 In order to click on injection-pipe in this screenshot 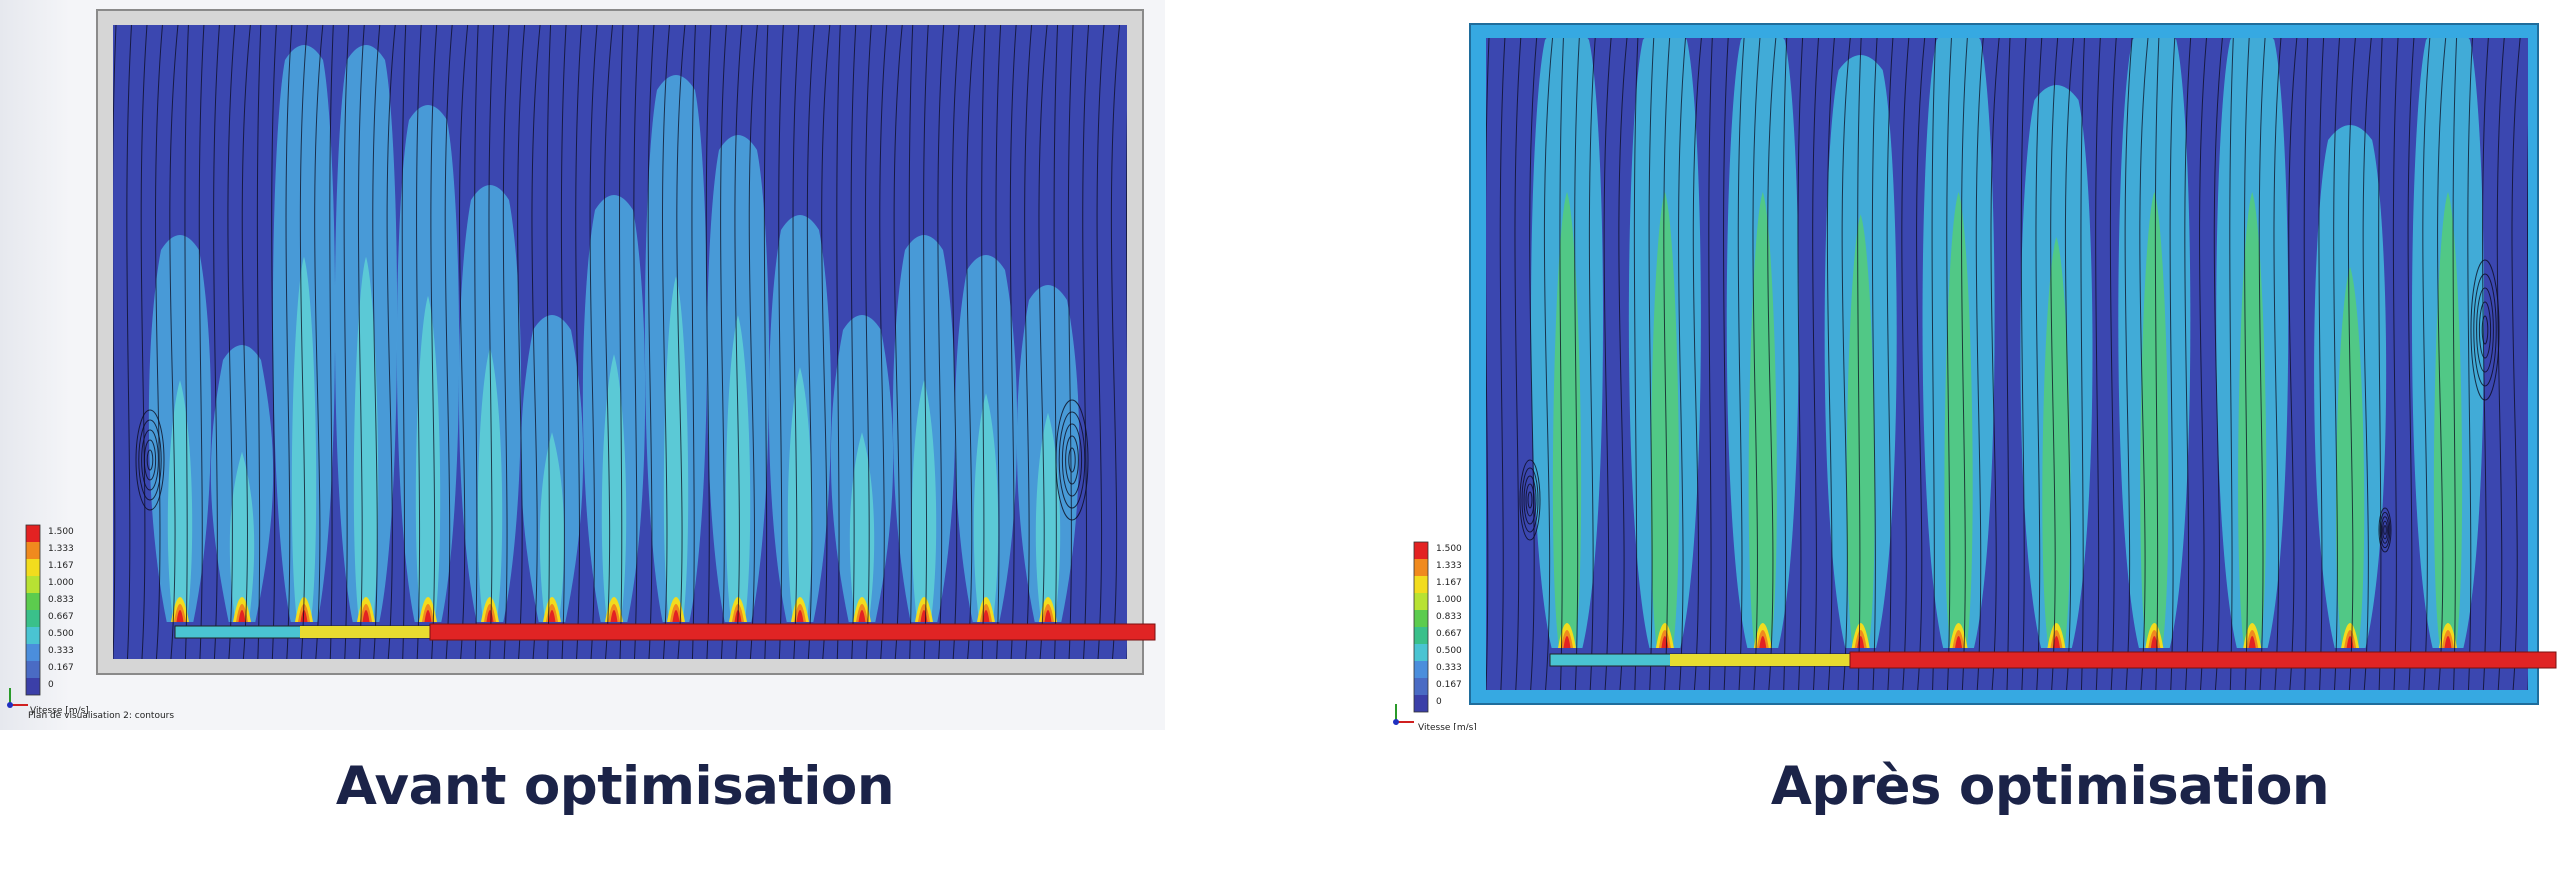, I will do `click(2053, 660)`.